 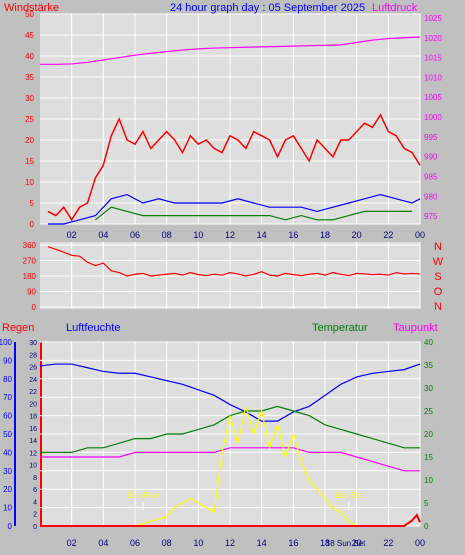 I want to click on pressure-tick-label: 1000, so click(x=433, y=117).